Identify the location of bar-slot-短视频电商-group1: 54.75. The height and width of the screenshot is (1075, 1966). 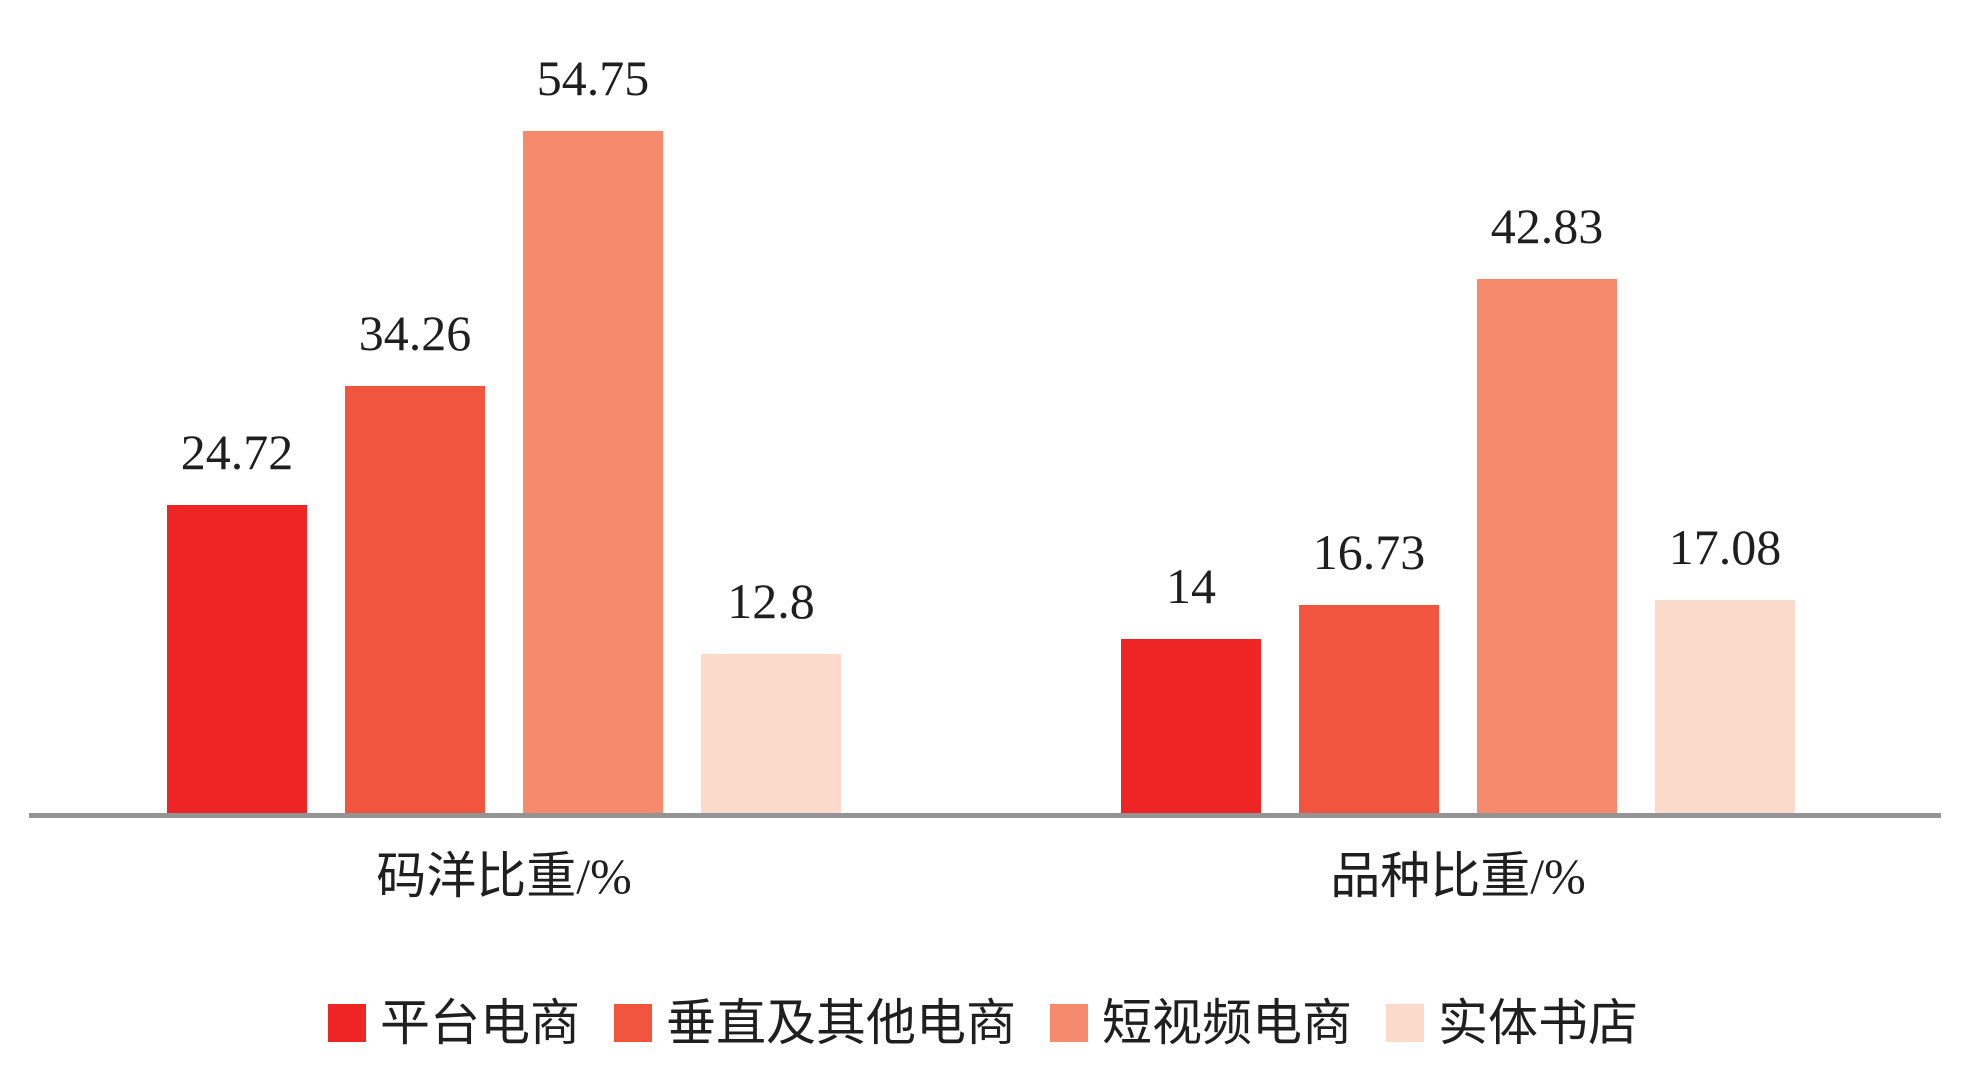
(593, 433).